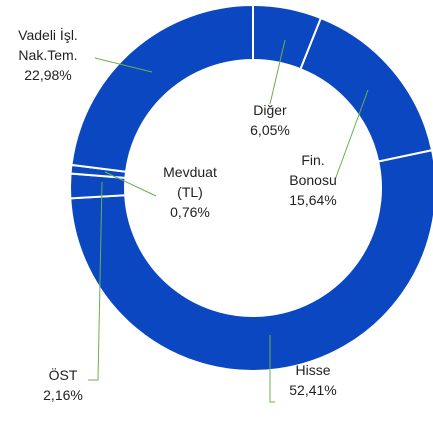 This screenshot has width=433, height=433. What do you see at coordinates (313, 200) in the screenshot?
I see `label-value: 15,64%` at bounding box center [313, 200].